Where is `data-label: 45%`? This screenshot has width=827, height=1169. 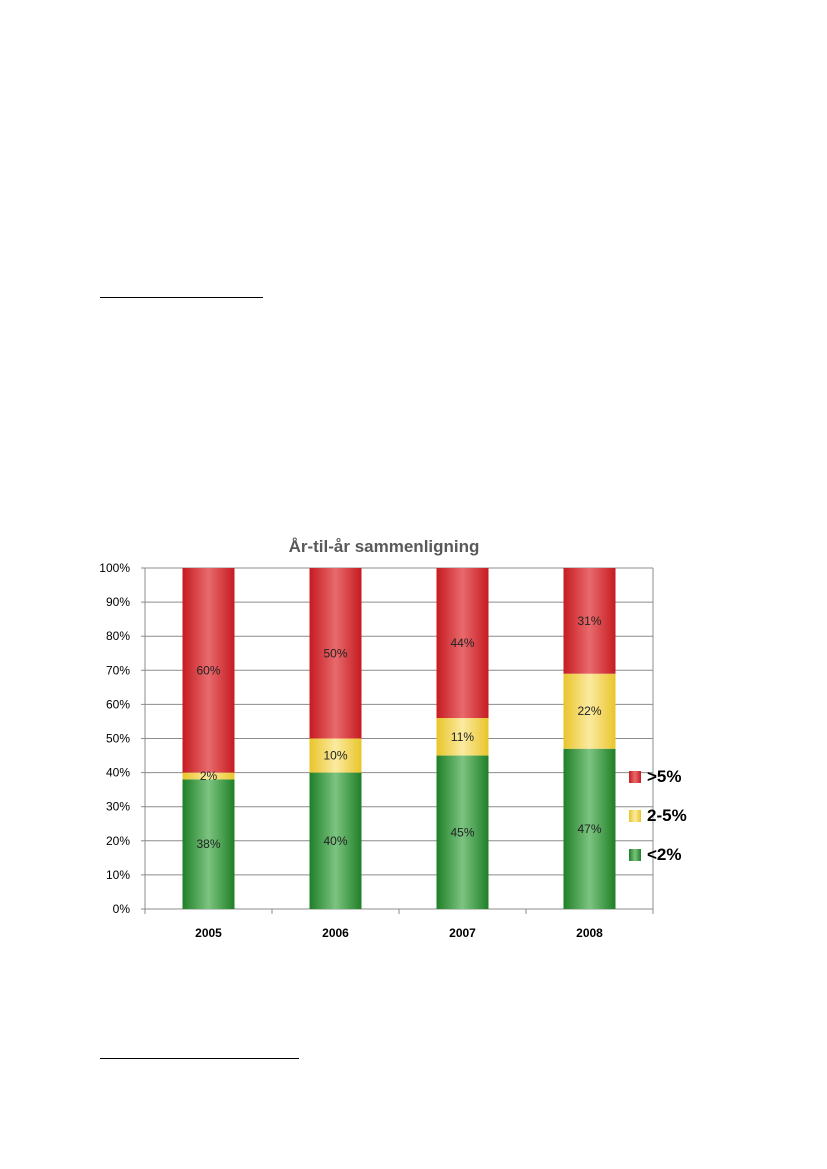
data-label: 45% is located at coordinates (462, 832).